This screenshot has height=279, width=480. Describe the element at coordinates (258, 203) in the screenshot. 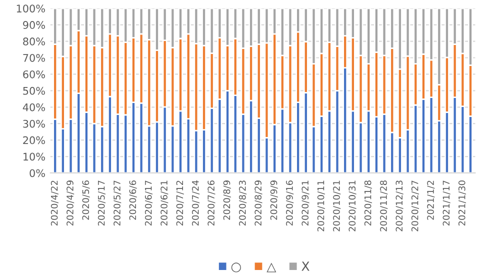

I see `x-tick-label: 2020/8/29` at that location.